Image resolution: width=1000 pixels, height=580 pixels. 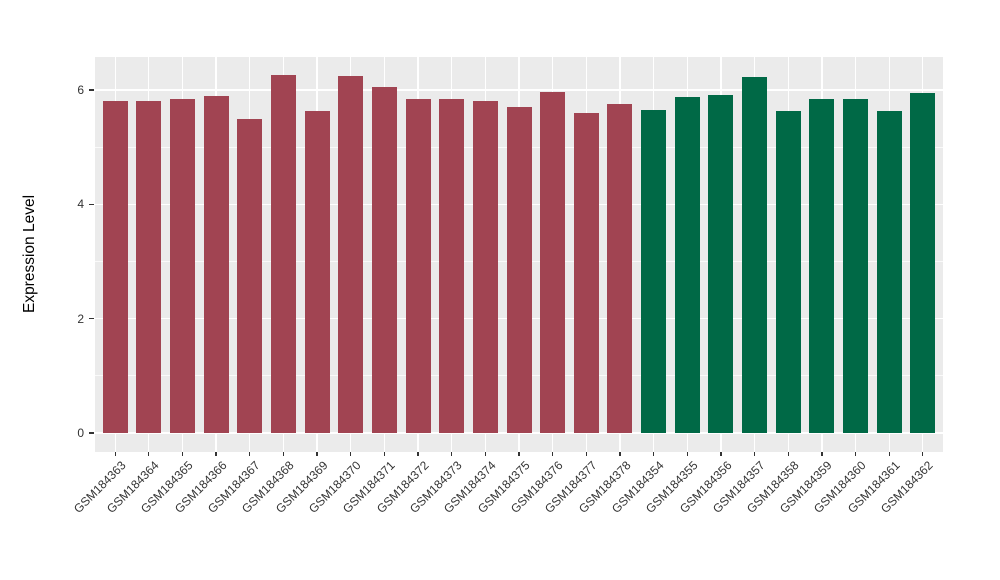 What do you see at coordinates (80, 433) in the screenshot?
I see `y-tick-label: 0` at bounding box center [80, 433].